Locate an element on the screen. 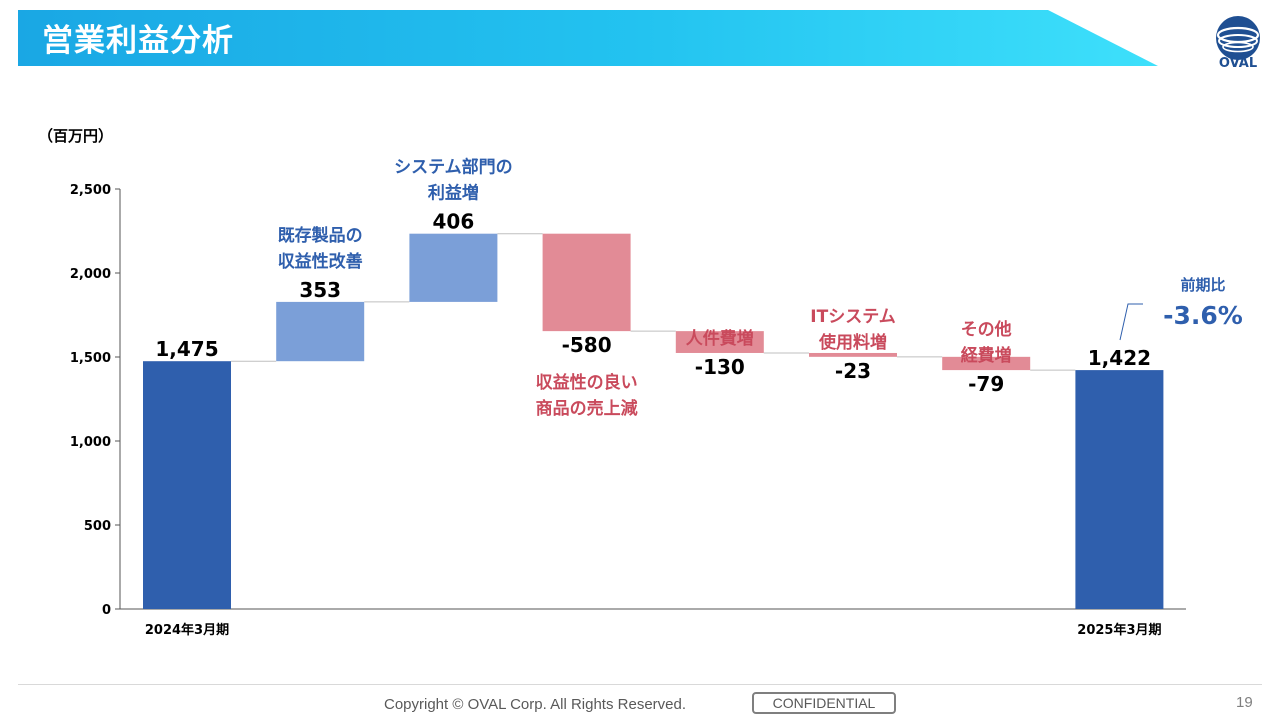 The image size is (1280, 720). step-annotation: 経費増 is located at coordinates (986, 355).